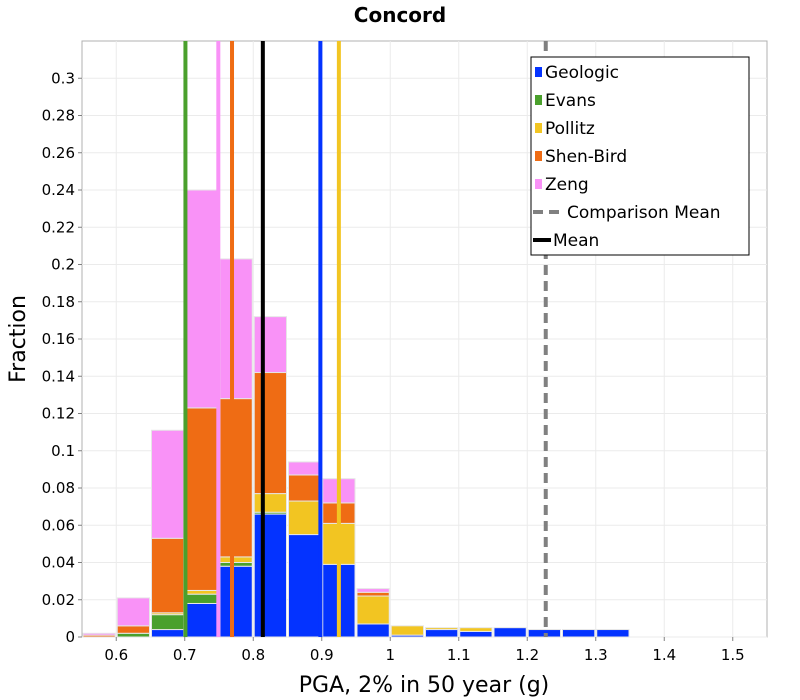 The width and height of the screenshot is (800, 700). Describe the element at coordinates (424, 685) in the screenshot. I see `x-axis-label: PGA, 2% in 50 year (g)` at that location.